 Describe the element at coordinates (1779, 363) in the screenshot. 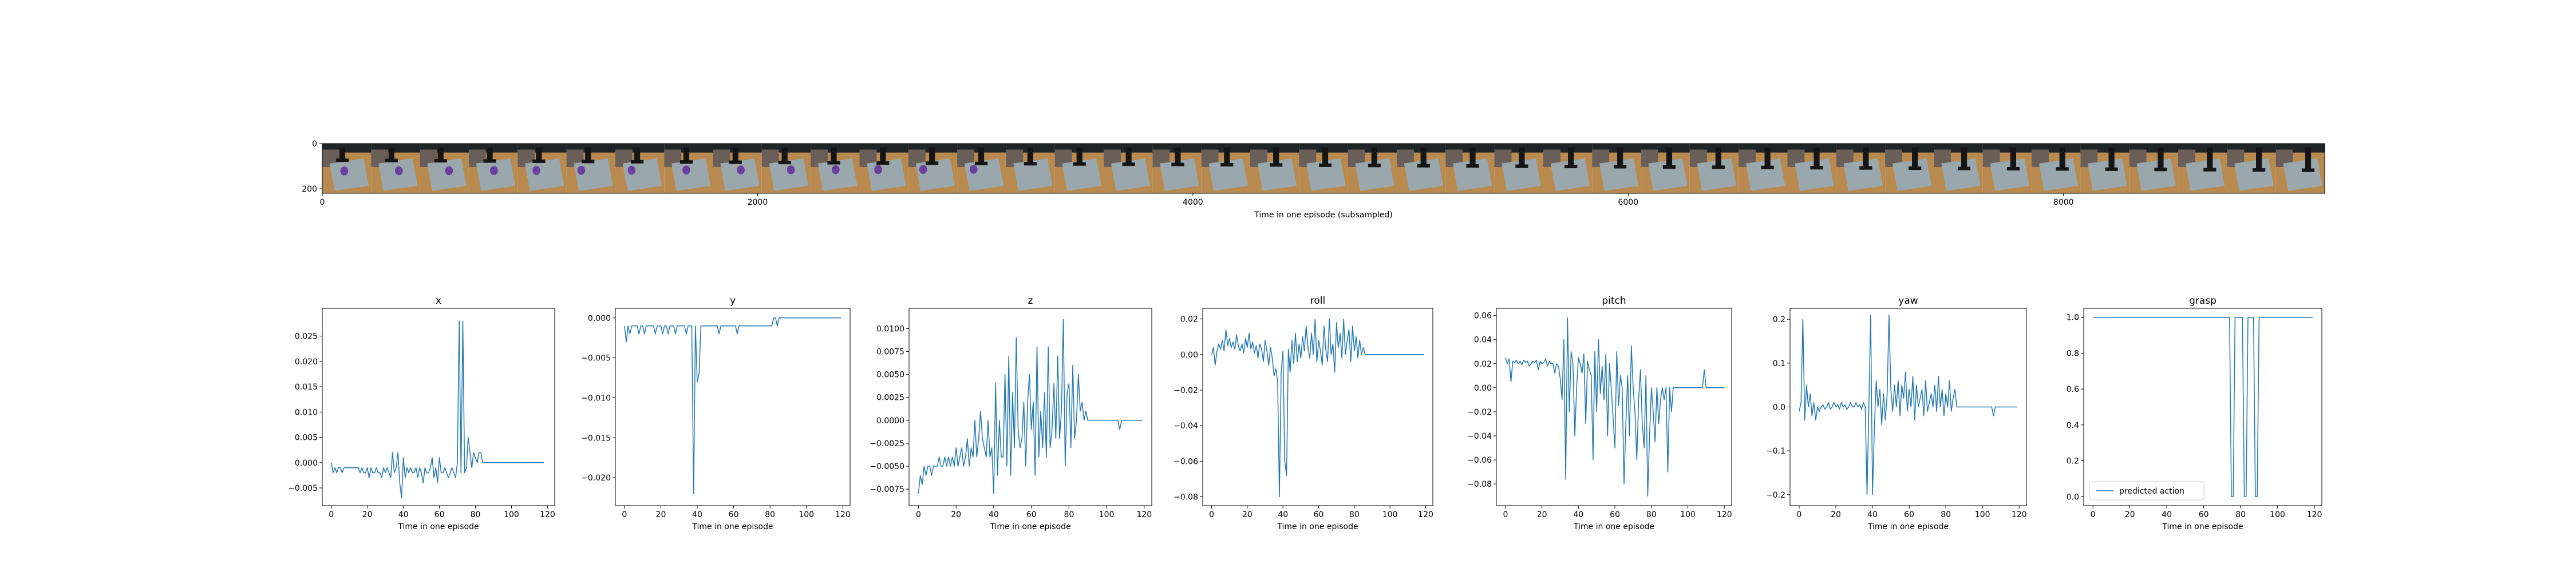

I see `y-tick-label: 0.1` at that location.